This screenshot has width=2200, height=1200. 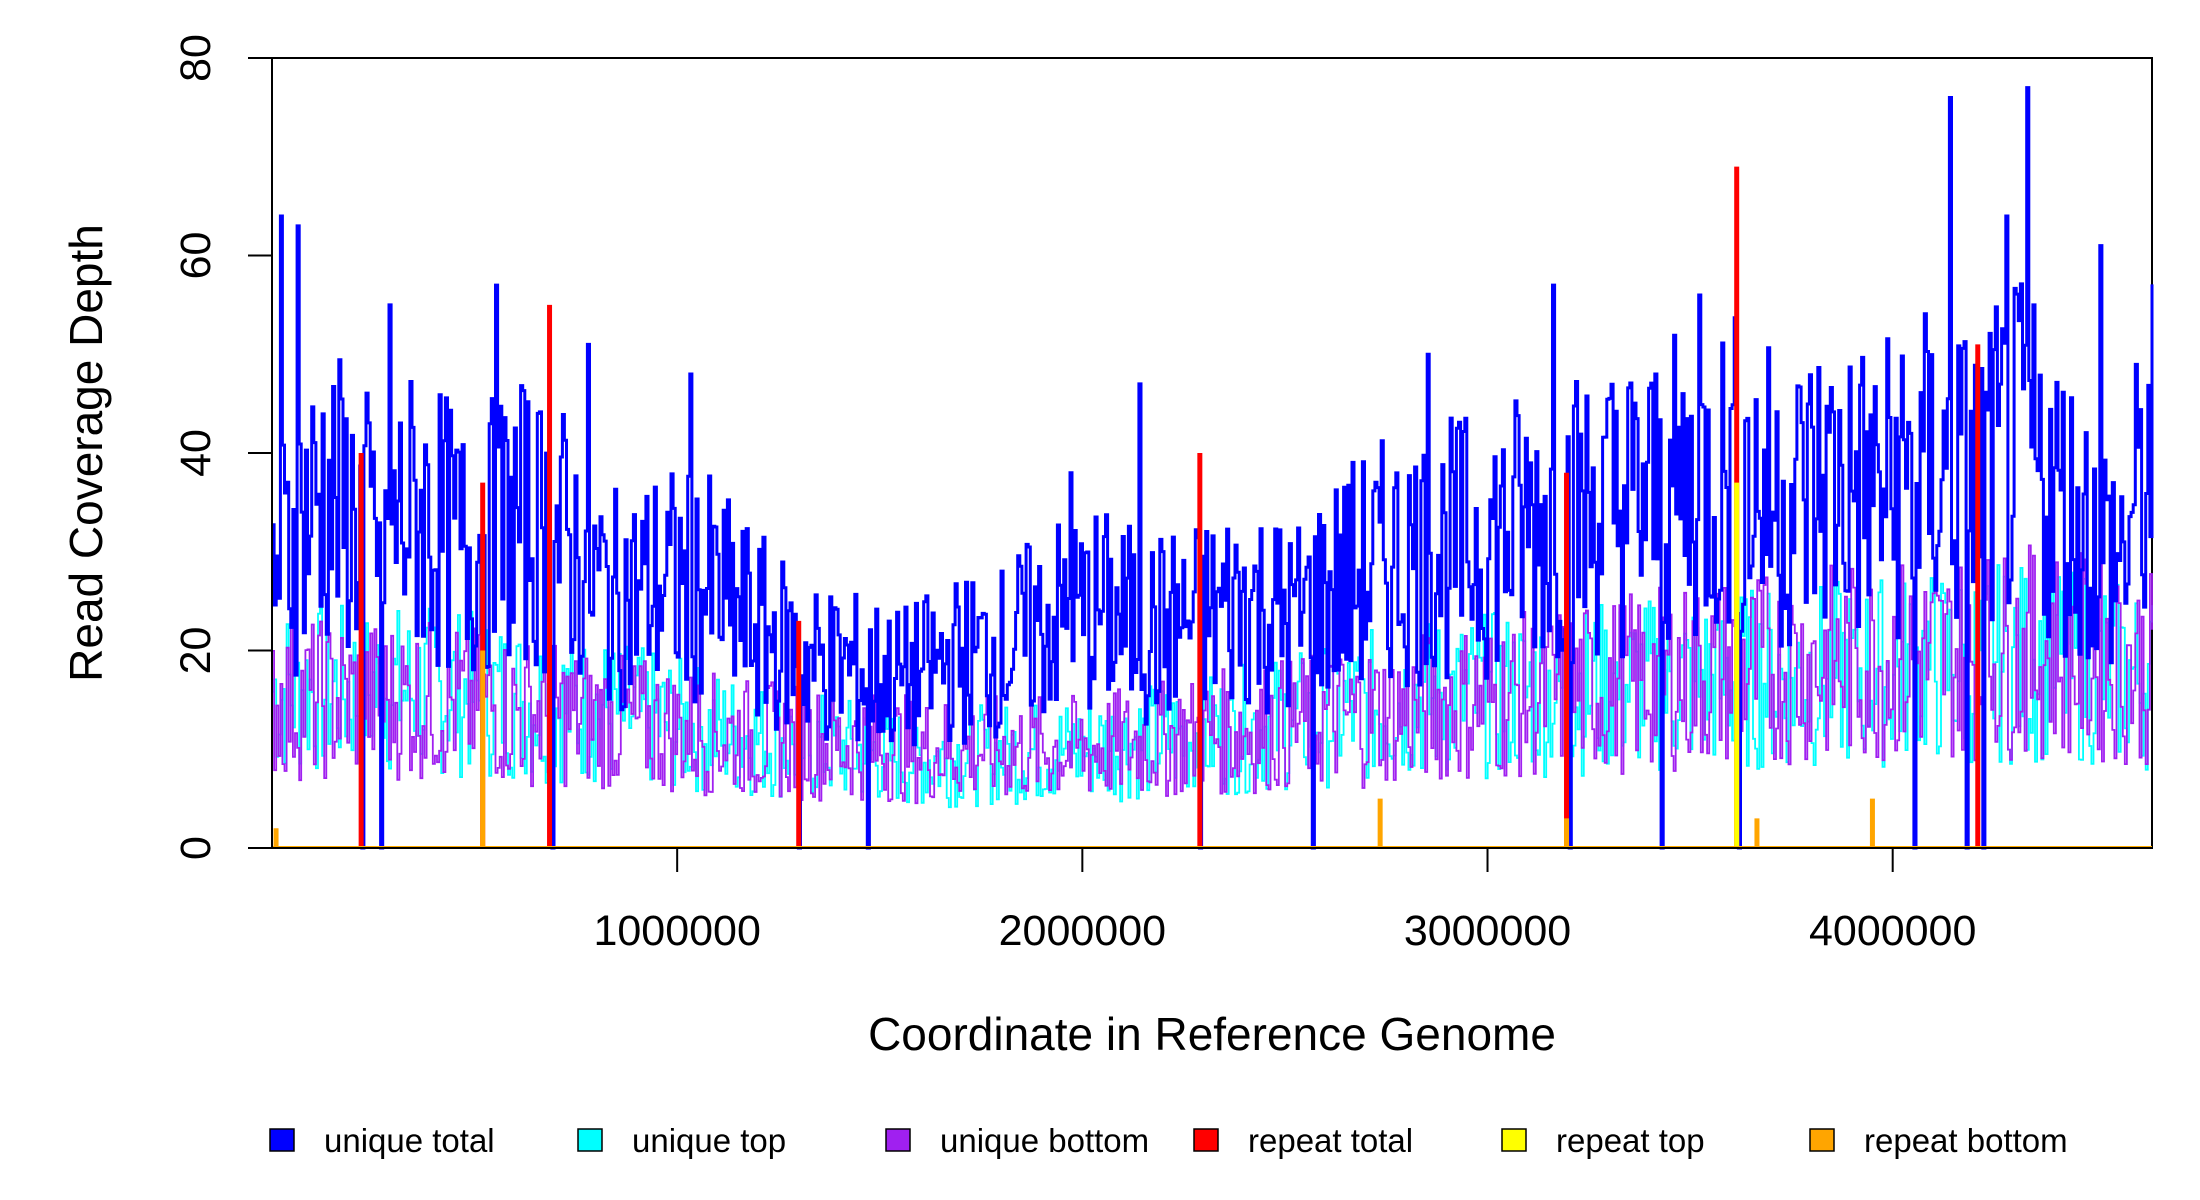 I want to click on y-tick-label: 0, so click(x=196, y=848).